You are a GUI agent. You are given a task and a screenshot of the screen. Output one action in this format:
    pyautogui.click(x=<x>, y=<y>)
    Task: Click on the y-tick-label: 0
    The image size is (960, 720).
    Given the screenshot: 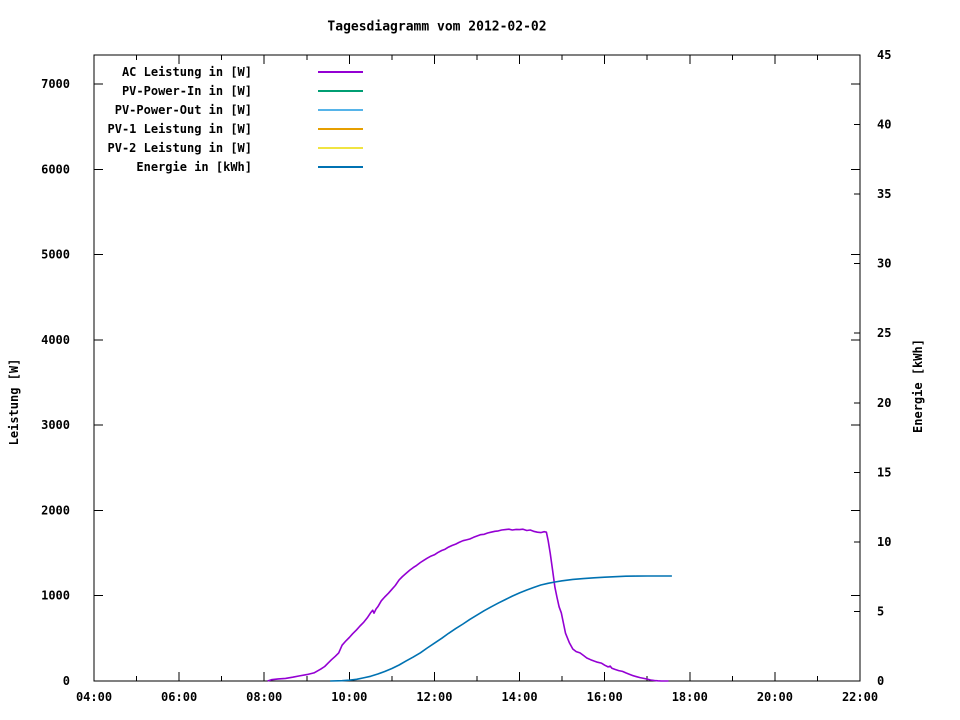 What is the action you would take?
    pyautogui.click(x=66, y=681)
    